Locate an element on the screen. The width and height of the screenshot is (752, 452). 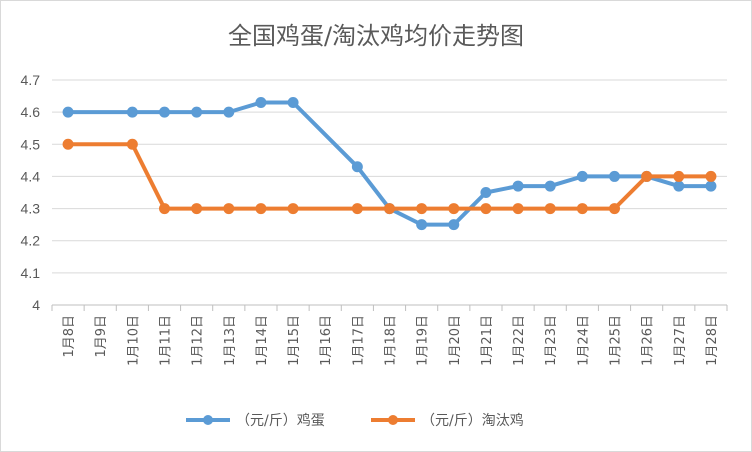
x-tick-label: 1月20日 is located at coordinates (455, 340).